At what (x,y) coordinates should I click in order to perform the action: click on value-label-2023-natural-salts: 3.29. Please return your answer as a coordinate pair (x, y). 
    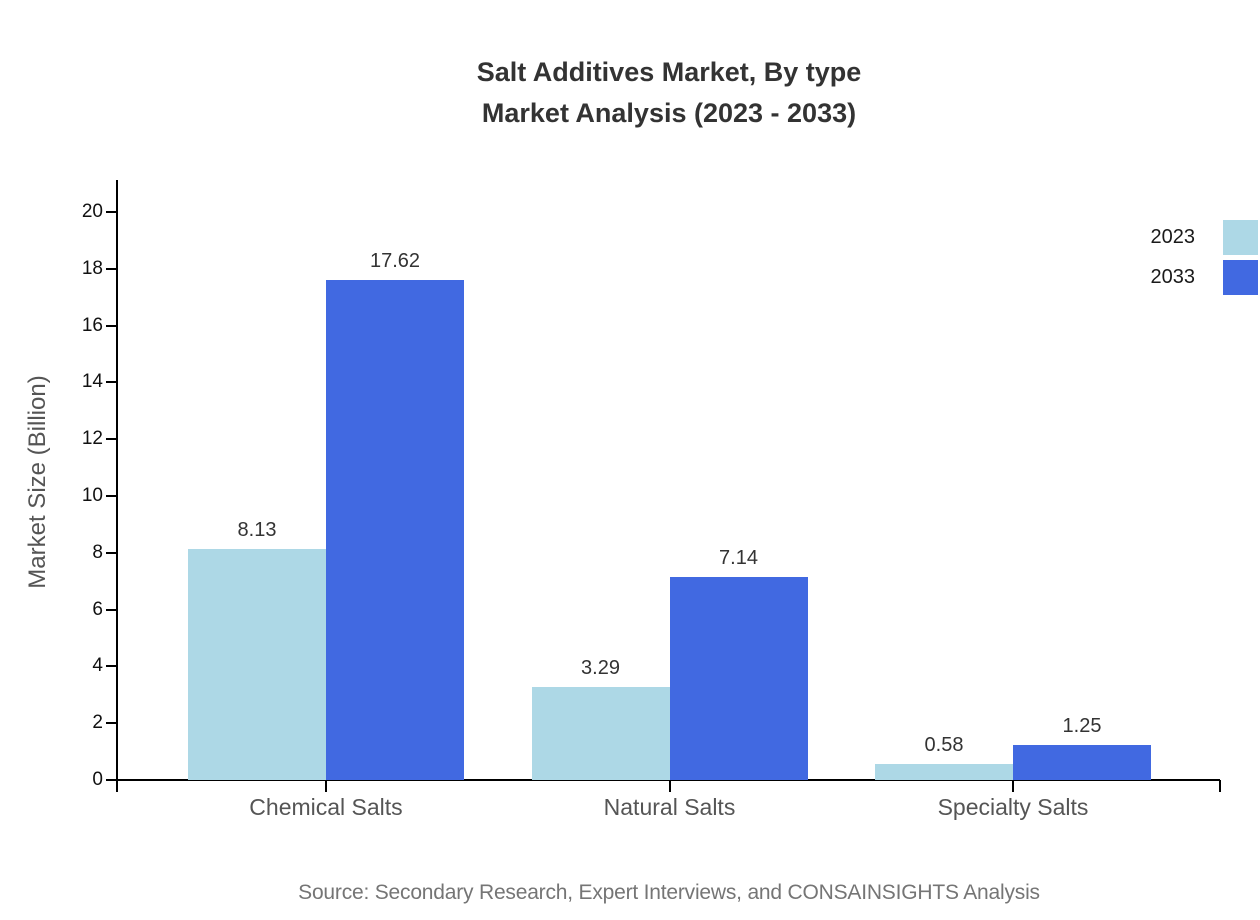
    Looking at the image, I should click on (600, 667).